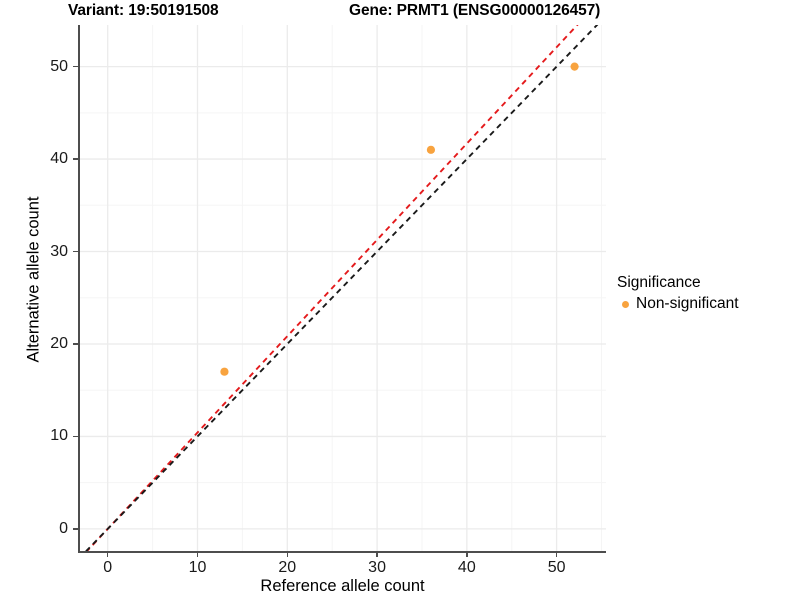 This screenshot has height=600, width=800. I want to click on y-tick-label: 50, so click(59, 66).